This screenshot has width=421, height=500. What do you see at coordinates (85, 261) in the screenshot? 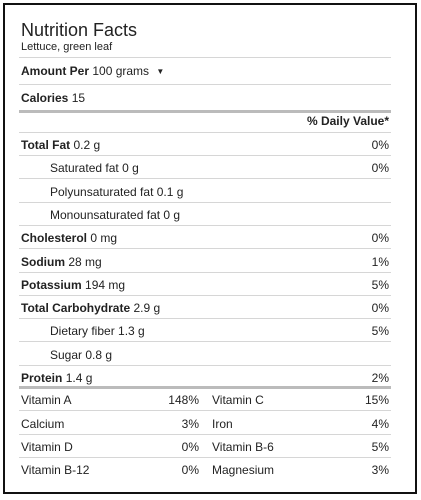
I see `nutrient-amount: 28 mg` at bounding box center [85, 261].